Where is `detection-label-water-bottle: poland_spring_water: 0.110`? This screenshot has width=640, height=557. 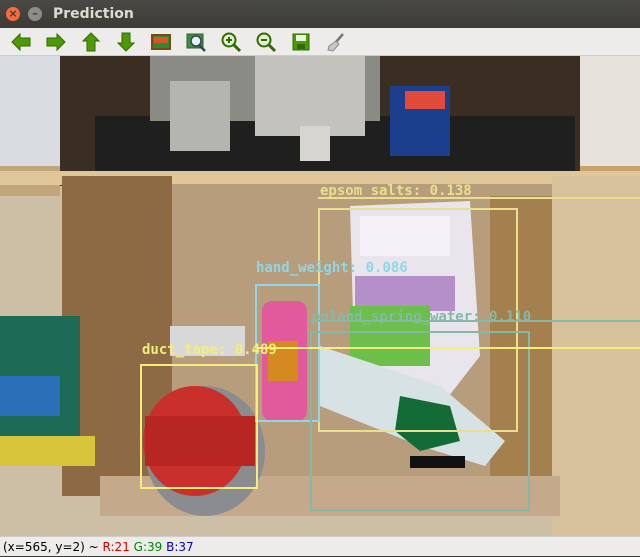
detection-label-water-bottle: poland_spring_water: 0.110 is located at coordinates (422, 317).